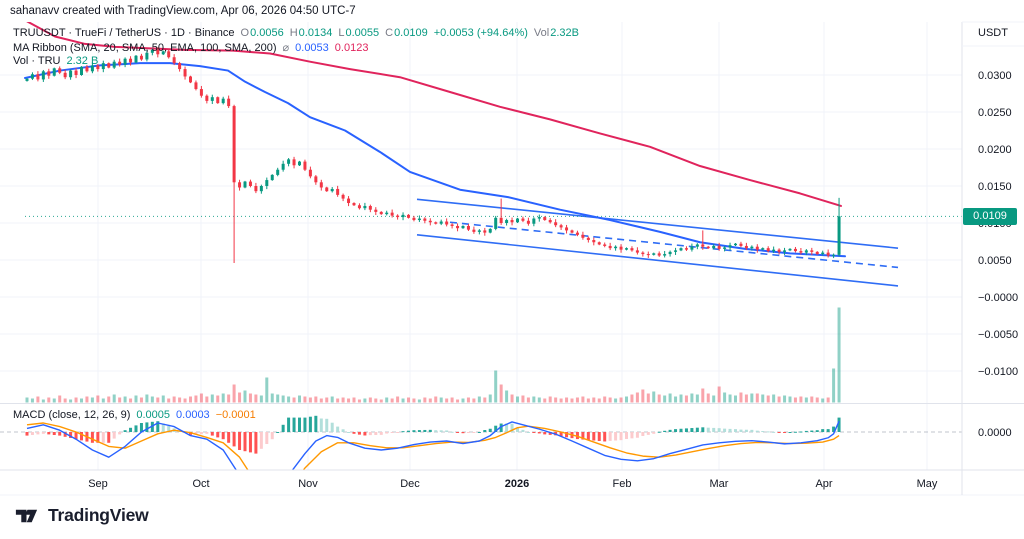 The width and height of the screenshot is (1024, 539). Describe the element at coordinates (351, 48) in the screenshot. I see `ma-ribbon-avg-red: 0.0123` at that location.